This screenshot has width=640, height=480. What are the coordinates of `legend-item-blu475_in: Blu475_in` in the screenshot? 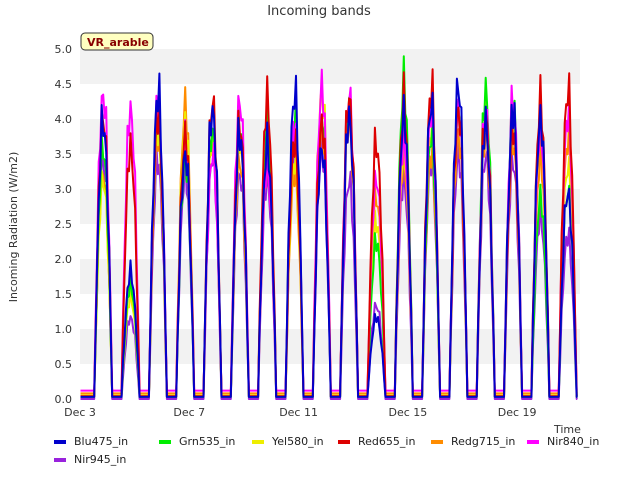 It's located at (91, 442).